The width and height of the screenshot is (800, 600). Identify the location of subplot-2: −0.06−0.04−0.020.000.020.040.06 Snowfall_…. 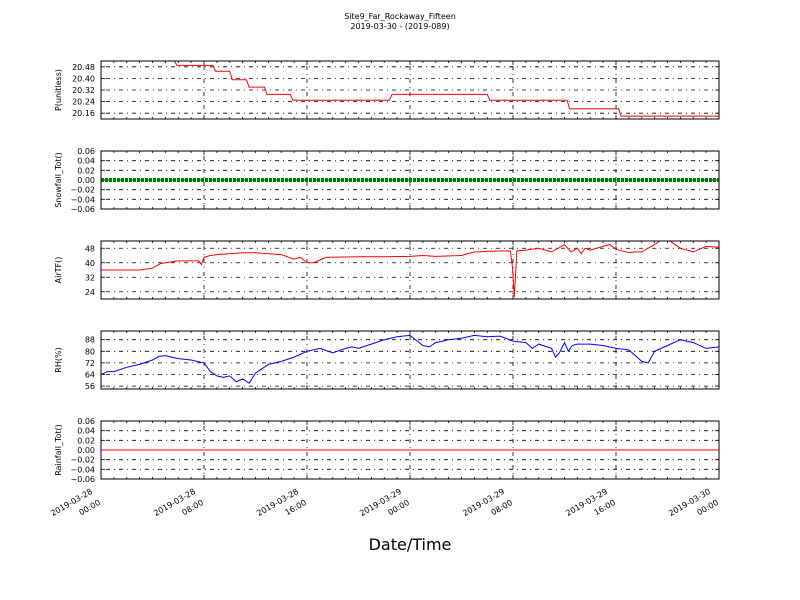
(387, 180).